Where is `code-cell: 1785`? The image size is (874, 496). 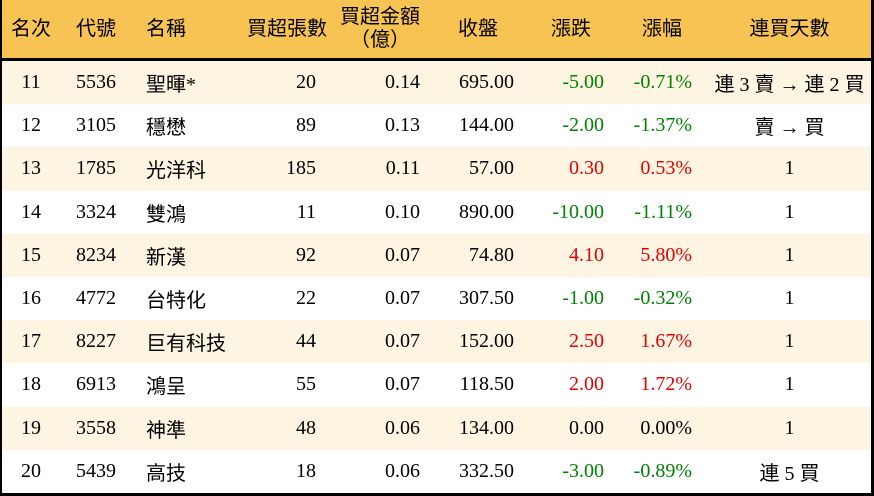 code-cell: 1785 is located at coordinates (96, 168).